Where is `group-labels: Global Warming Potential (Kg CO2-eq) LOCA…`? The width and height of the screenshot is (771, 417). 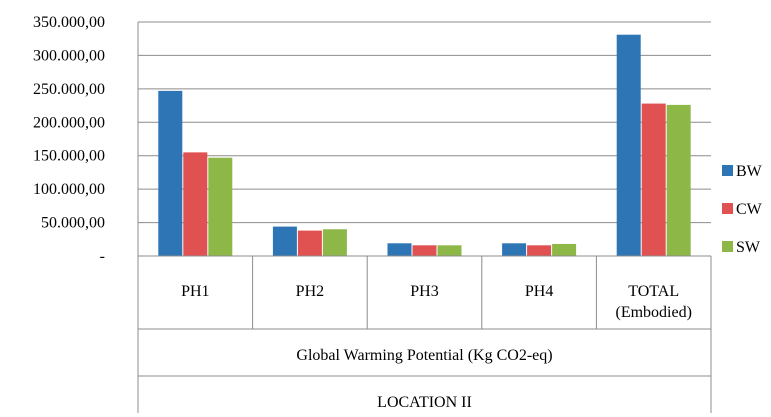
group-labels: Global Warming Potential (Kg CO2-eq) LOCA… is located at coordinates (424, 379).